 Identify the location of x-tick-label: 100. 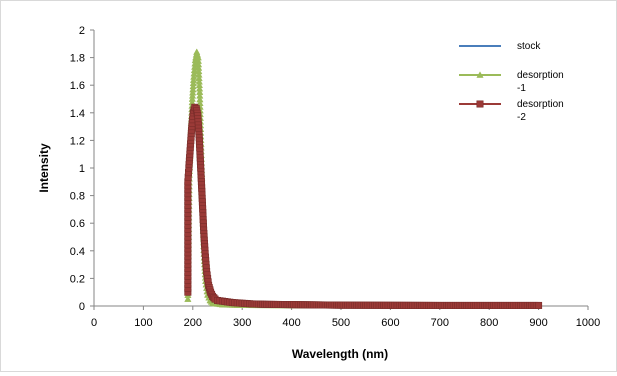
(143, 323).